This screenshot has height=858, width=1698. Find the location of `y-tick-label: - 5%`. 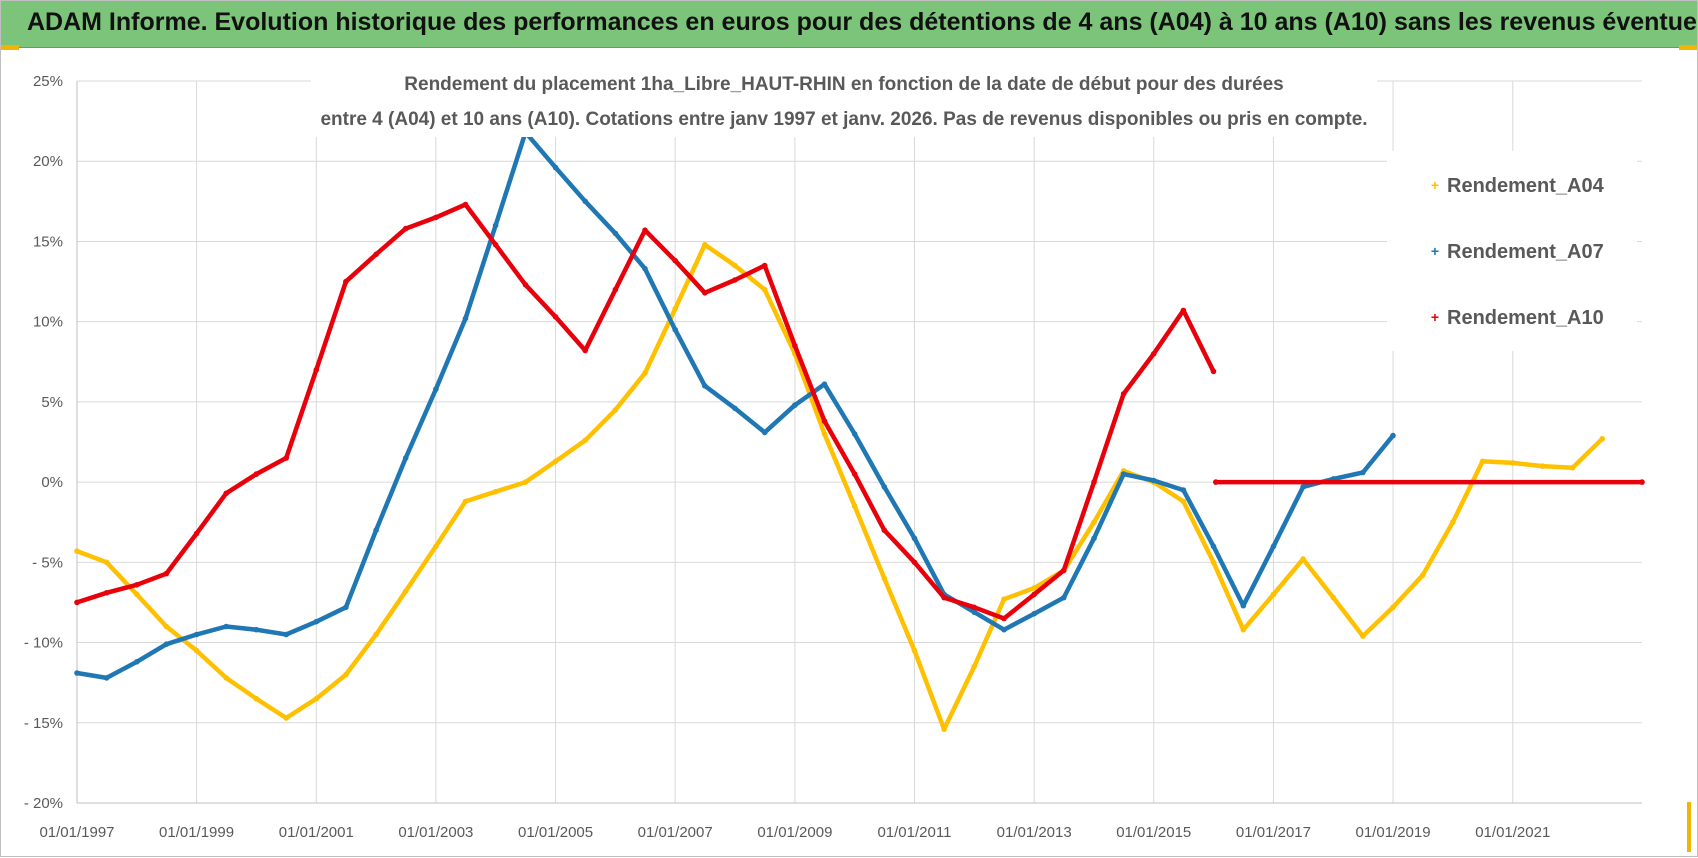

y-tick-label: - 5% is located at coordinates (47, 562).